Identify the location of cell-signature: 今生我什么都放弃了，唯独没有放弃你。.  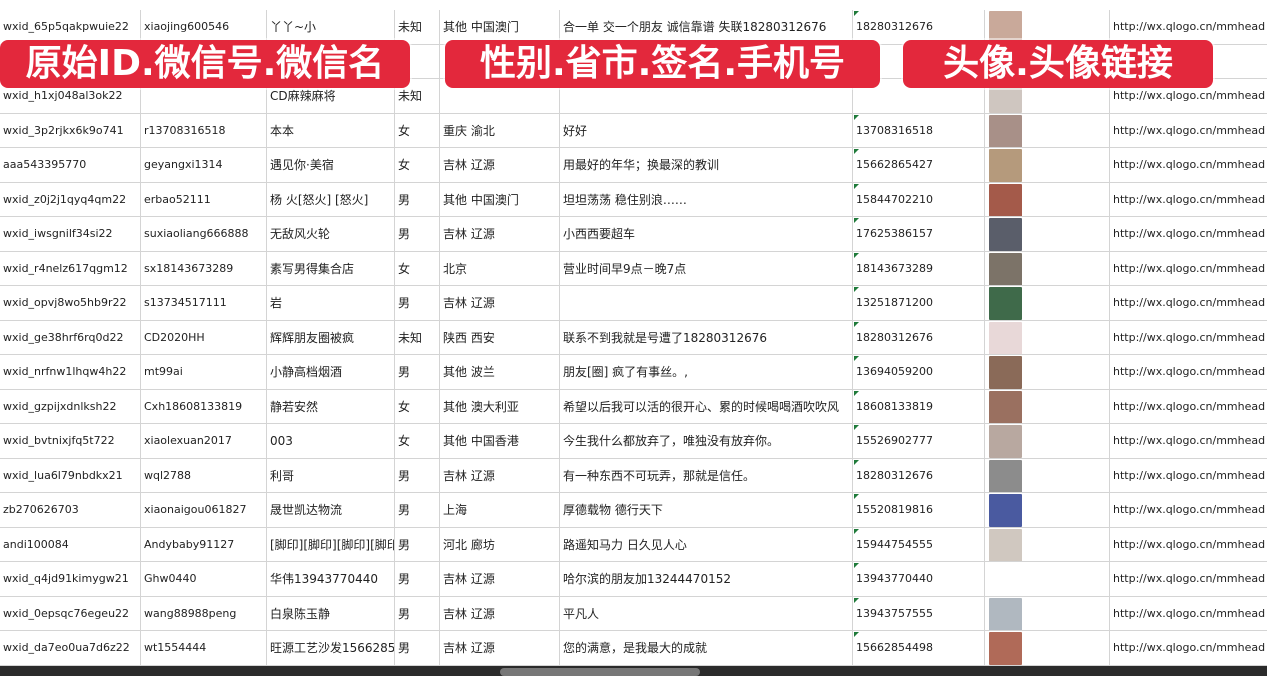
(706, 441).